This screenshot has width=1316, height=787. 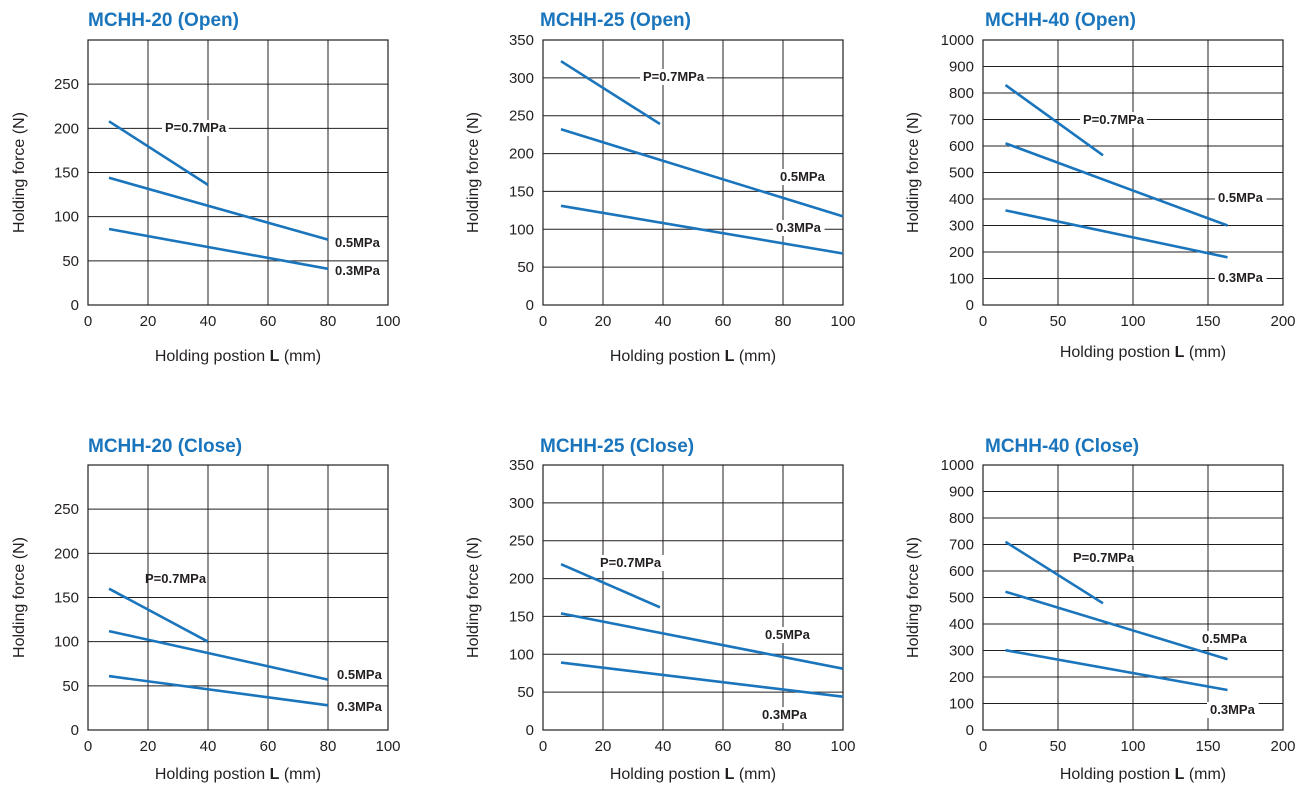 I want to click on y-tick-label: 350, so click(x=521, y=465).